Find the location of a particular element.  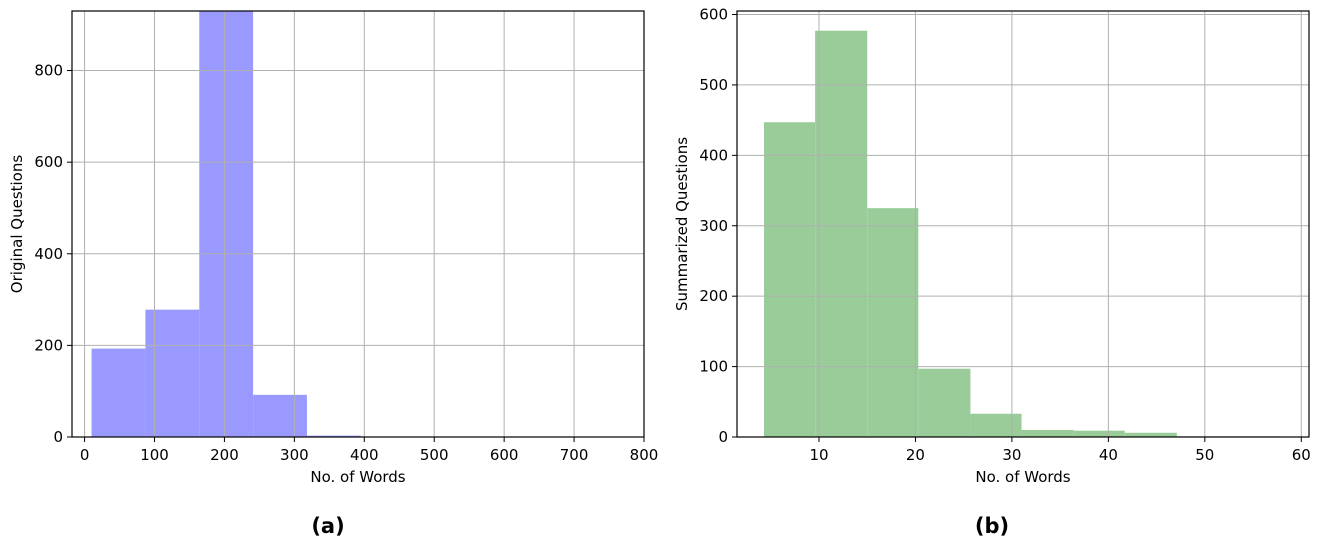

y-axis-label: Summarized Questions is located at coordinates (682, 224).